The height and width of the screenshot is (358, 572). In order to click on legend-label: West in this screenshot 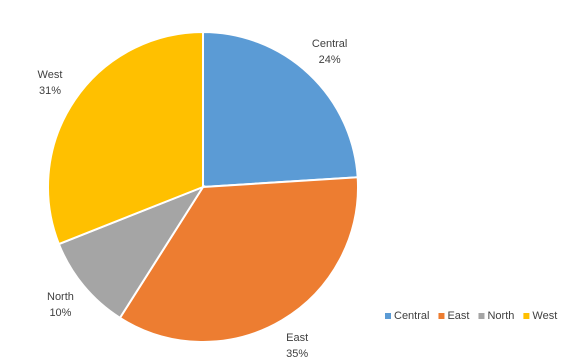, I will do `click(544, 316)`.